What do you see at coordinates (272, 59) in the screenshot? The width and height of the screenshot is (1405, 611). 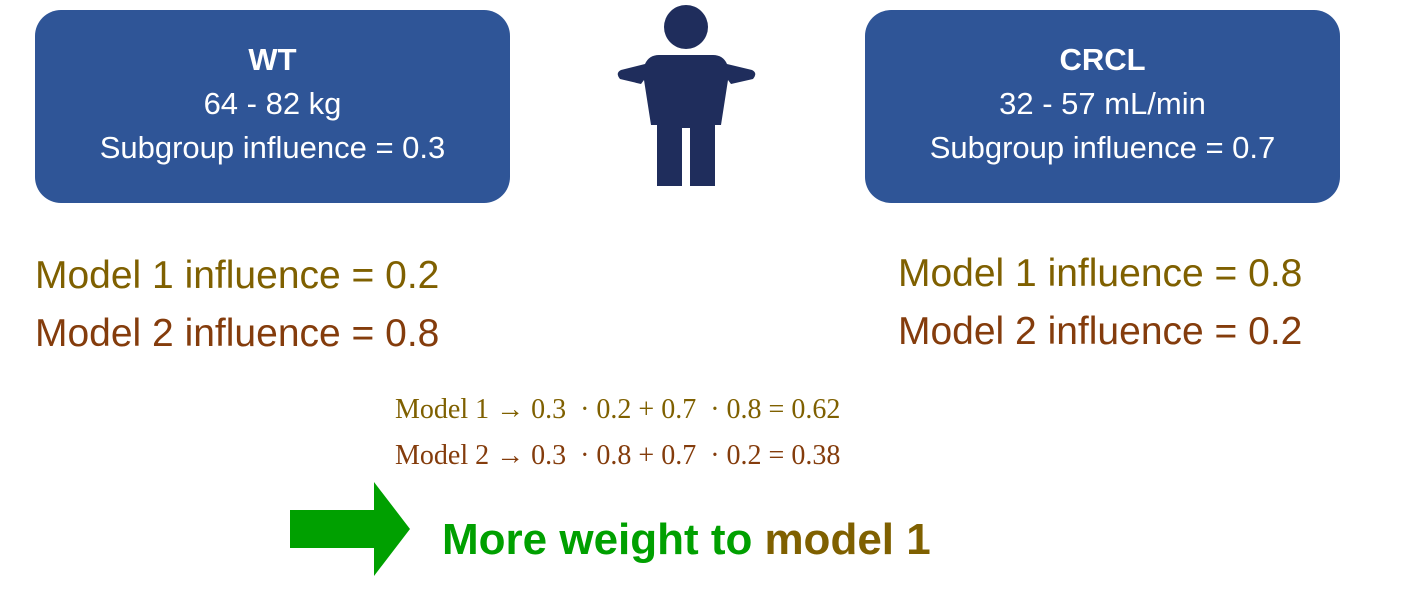 I see `box-title: WT` at bounding box center [272, 59].